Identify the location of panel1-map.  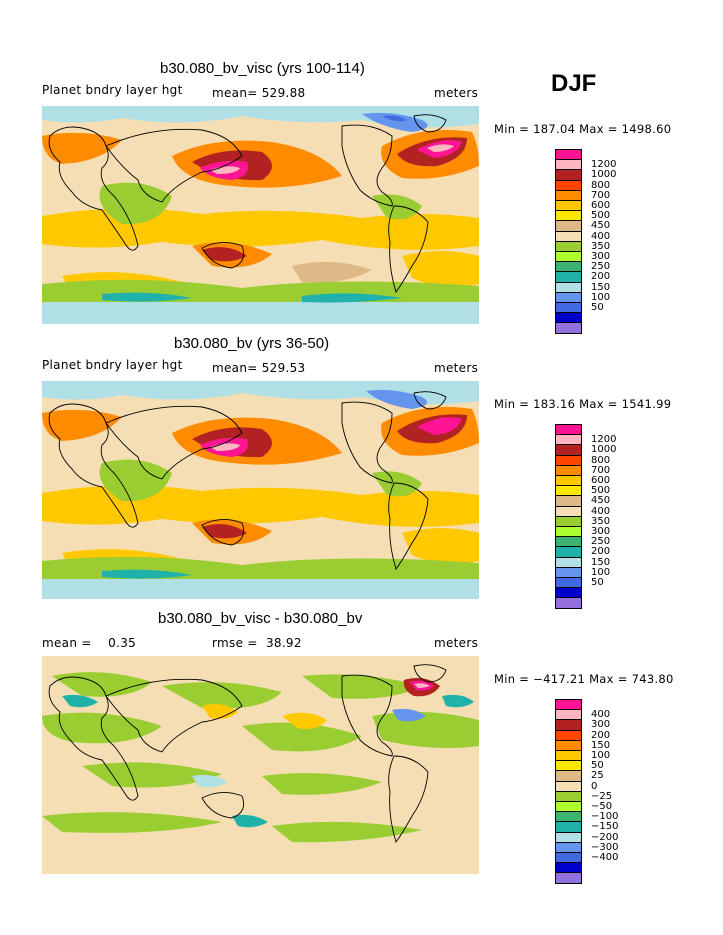
(260, 215).